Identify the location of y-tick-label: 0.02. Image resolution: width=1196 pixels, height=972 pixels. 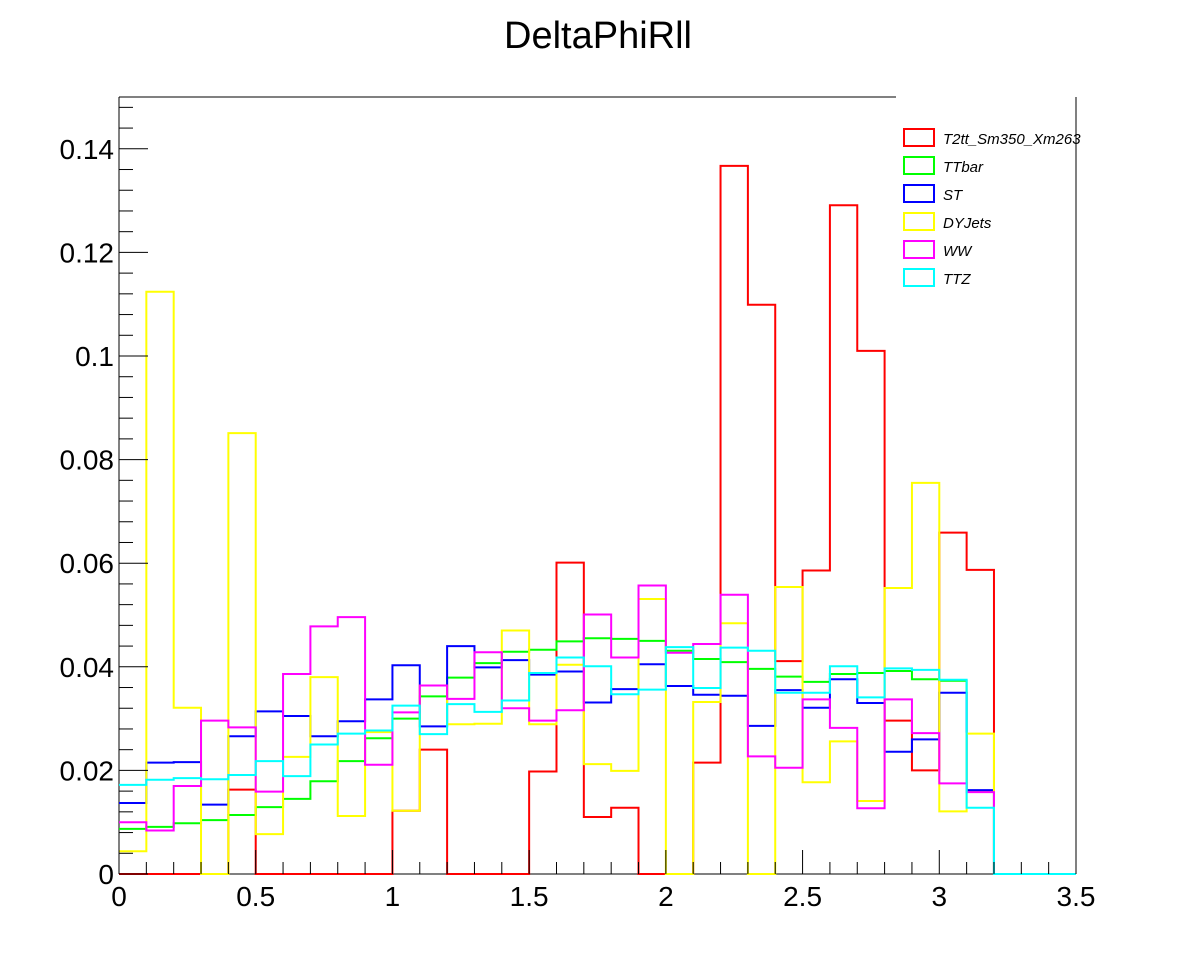
(87, 770).